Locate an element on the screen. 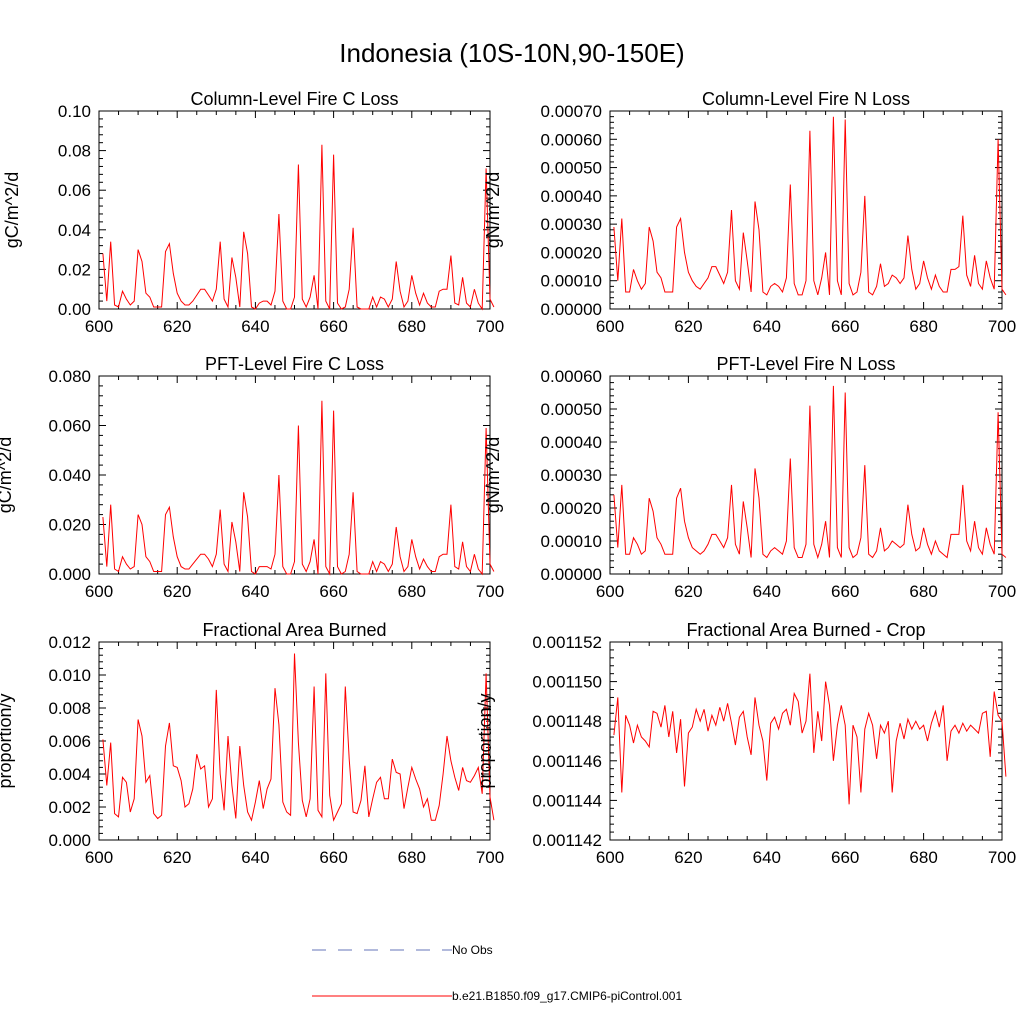 The image size is (1024, 1024). y-tick-label: 0.020 is located at coordinates (69, 525).